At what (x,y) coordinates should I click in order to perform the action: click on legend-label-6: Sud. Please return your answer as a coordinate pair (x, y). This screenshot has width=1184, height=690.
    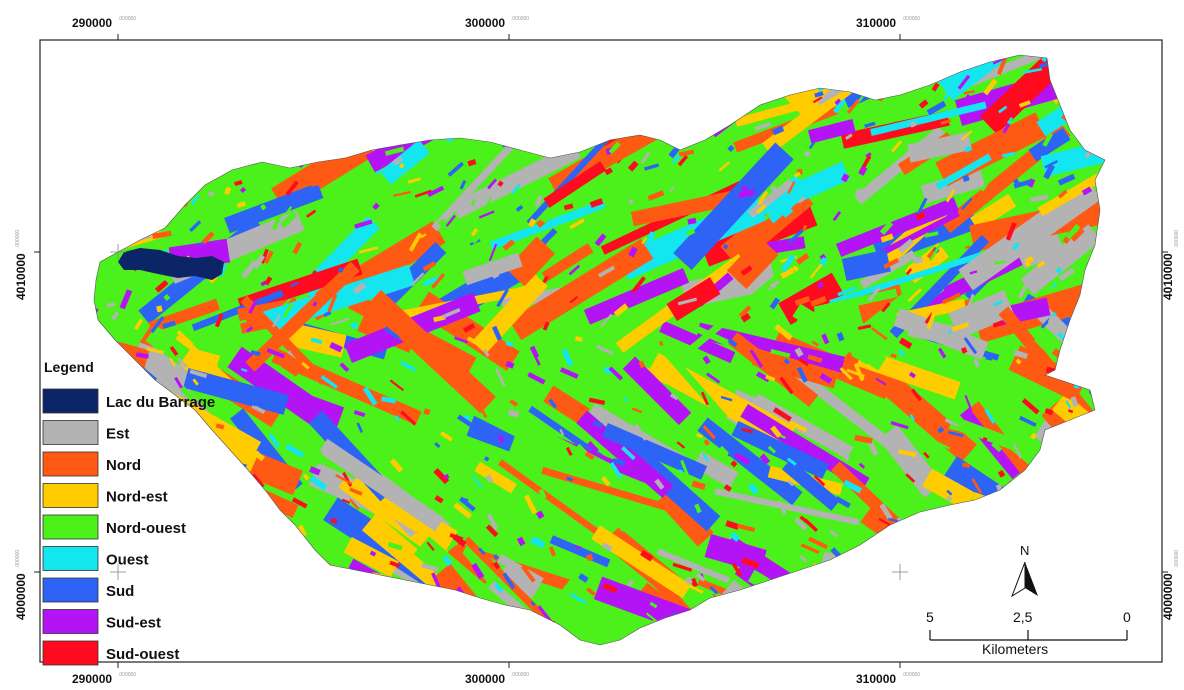
    Looking at the image, I should click on (120, 591).